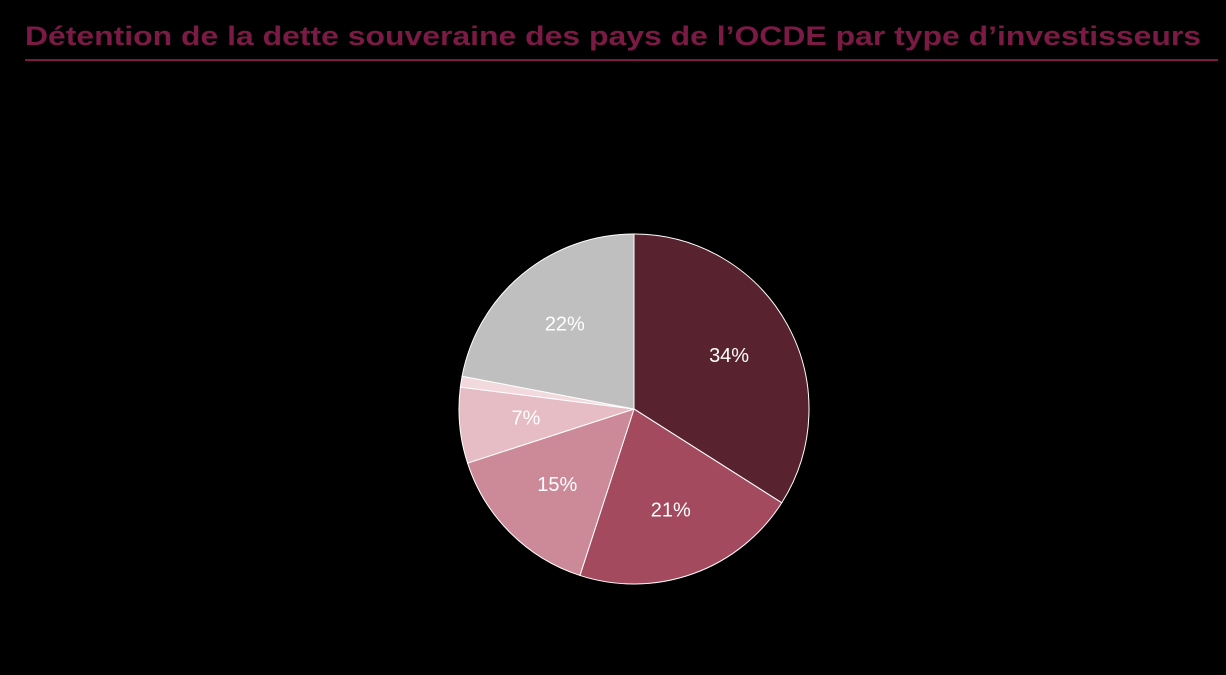 This screenshot has height=675, width=1226. What do you see at coordinates (671, 510) in the screenshot?
I see `data-label: 21%` at bounding box center [671, 510].